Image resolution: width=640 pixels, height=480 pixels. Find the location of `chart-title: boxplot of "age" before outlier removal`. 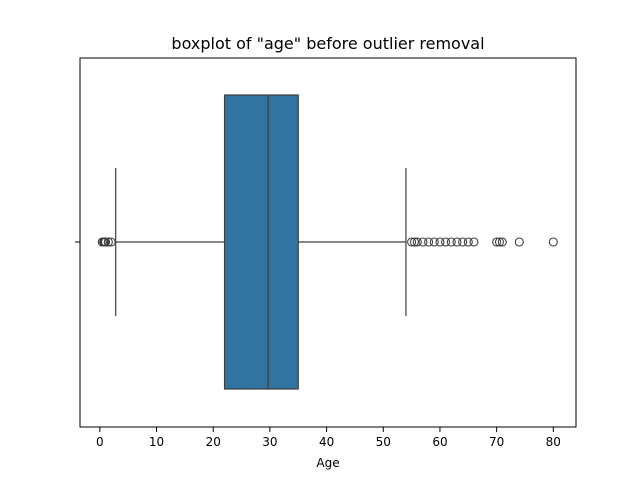

chart-title: boxplot of "age" before outlier removal is located at coordinates (327, 43).